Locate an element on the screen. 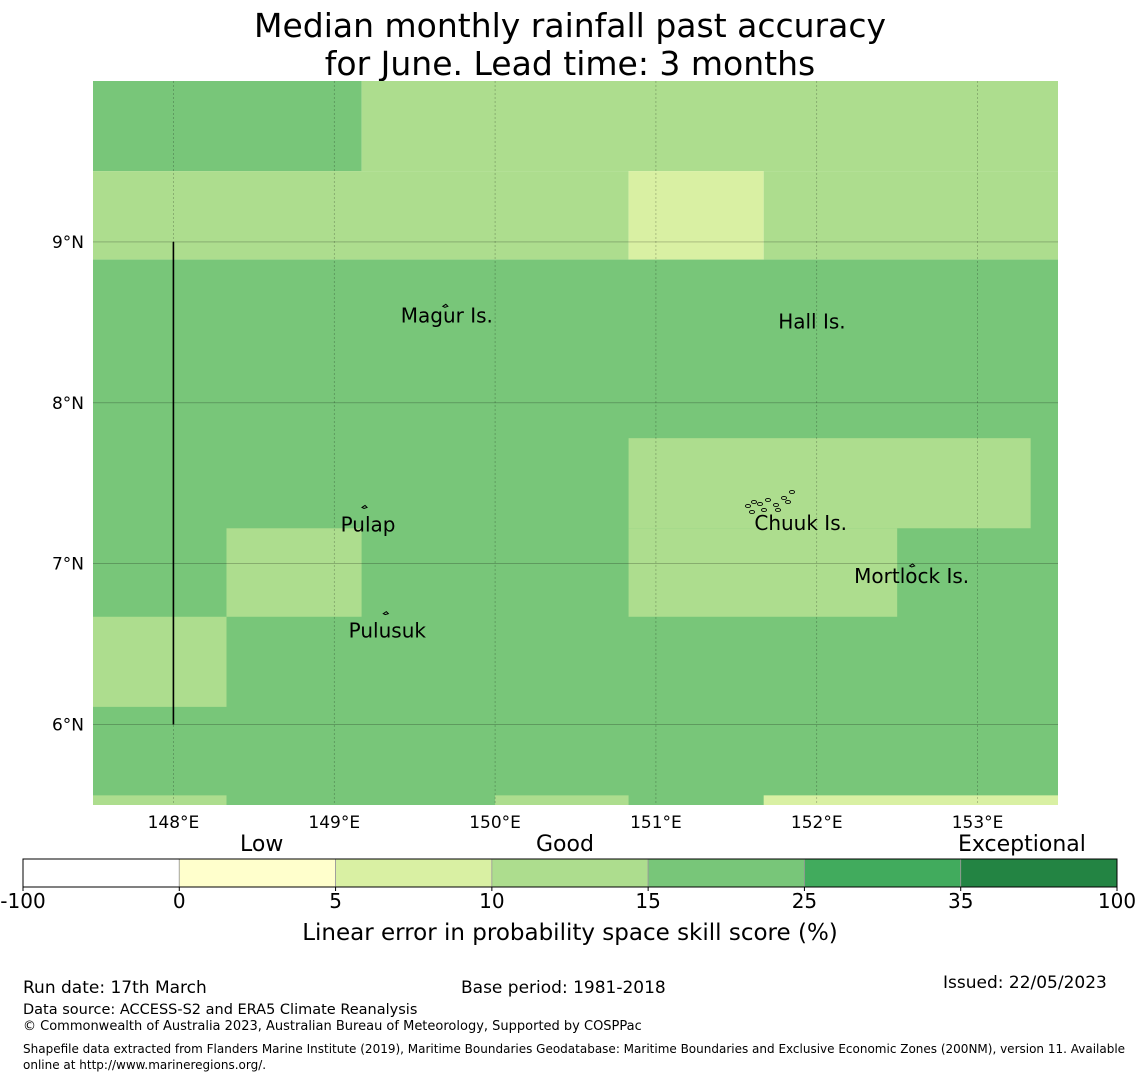  colorbar-tick-label: 25 is located at coordinates (804, 901).